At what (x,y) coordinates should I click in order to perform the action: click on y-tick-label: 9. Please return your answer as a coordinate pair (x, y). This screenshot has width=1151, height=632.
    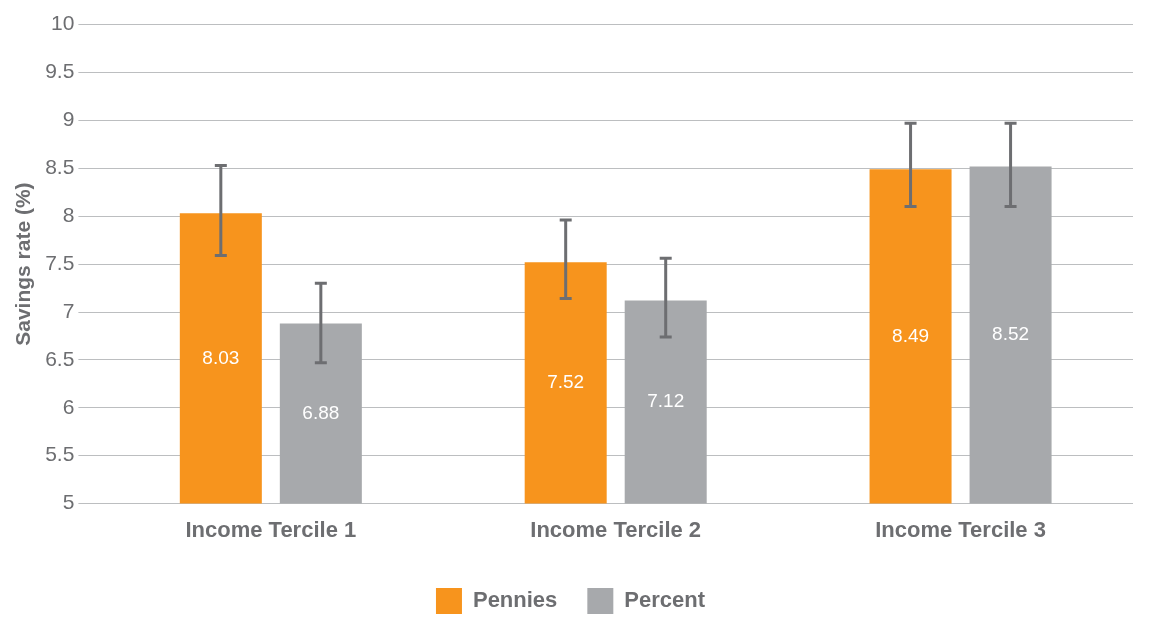
    Looking at the image, I should click on (68, 119).